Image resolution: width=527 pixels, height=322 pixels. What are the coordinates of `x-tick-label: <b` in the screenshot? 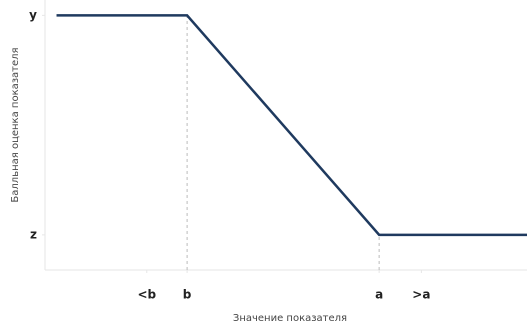 It's located at (146, 295).